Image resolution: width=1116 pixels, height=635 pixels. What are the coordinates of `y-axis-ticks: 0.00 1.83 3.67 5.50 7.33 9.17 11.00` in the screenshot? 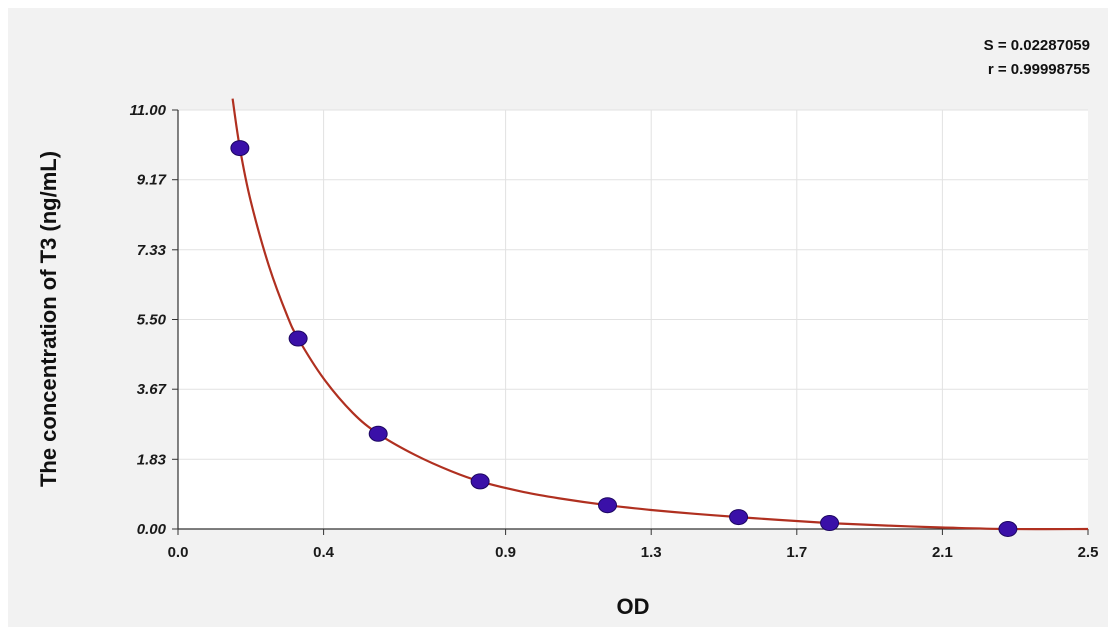 It's located at (154, 320).